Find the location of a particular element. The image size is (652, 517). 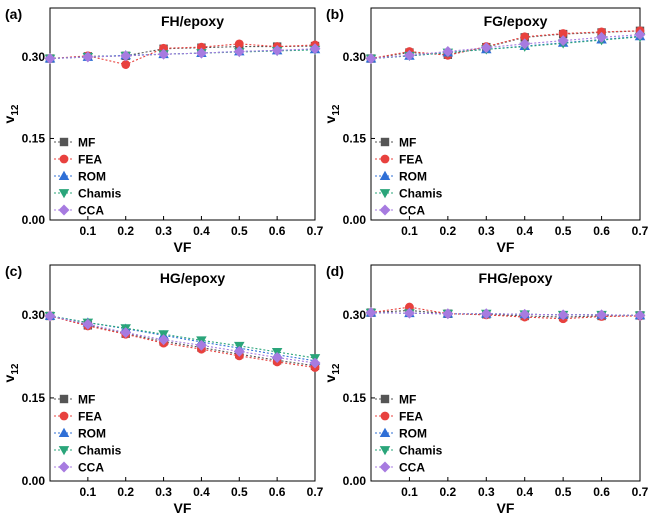

chart-title: HG/epoxy is located at coordinates (193, 278).